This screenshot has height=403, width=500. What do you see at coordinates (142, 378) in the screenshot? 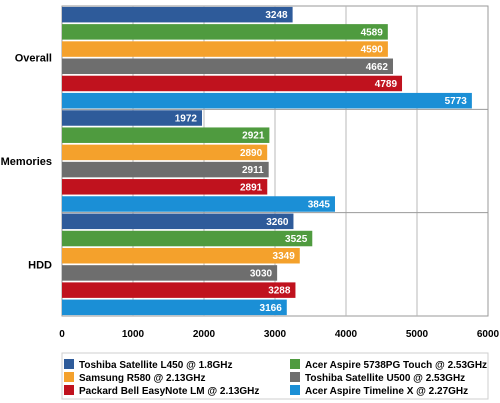
I see `legend-label: Samsung R580 @ 2.13GHz` at bounding box center [142, 378].